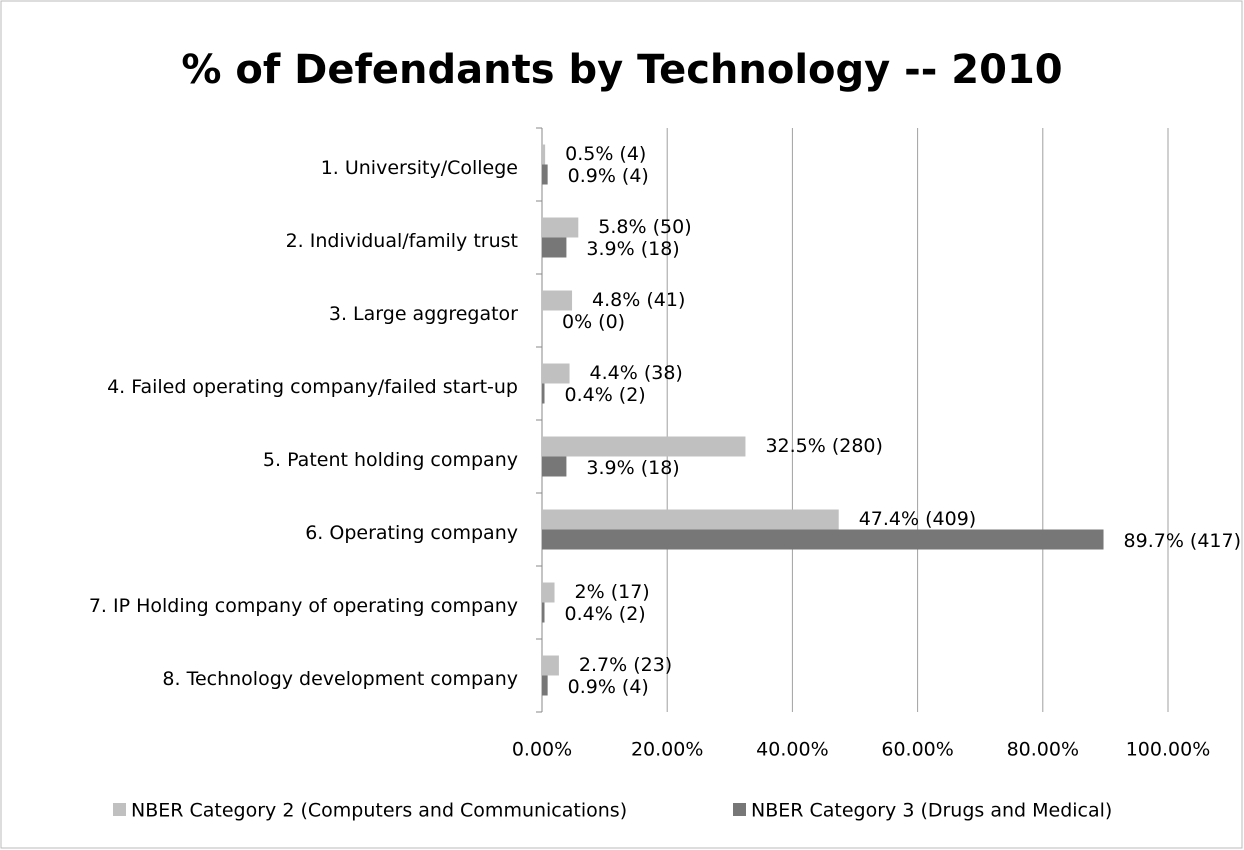 This screenshot has height=850, width=1244. What do you see at coordinates (1183, 541) in the screenshot?
I see `data-label: 89.7% (417)` at bounding box center [1183, 541].